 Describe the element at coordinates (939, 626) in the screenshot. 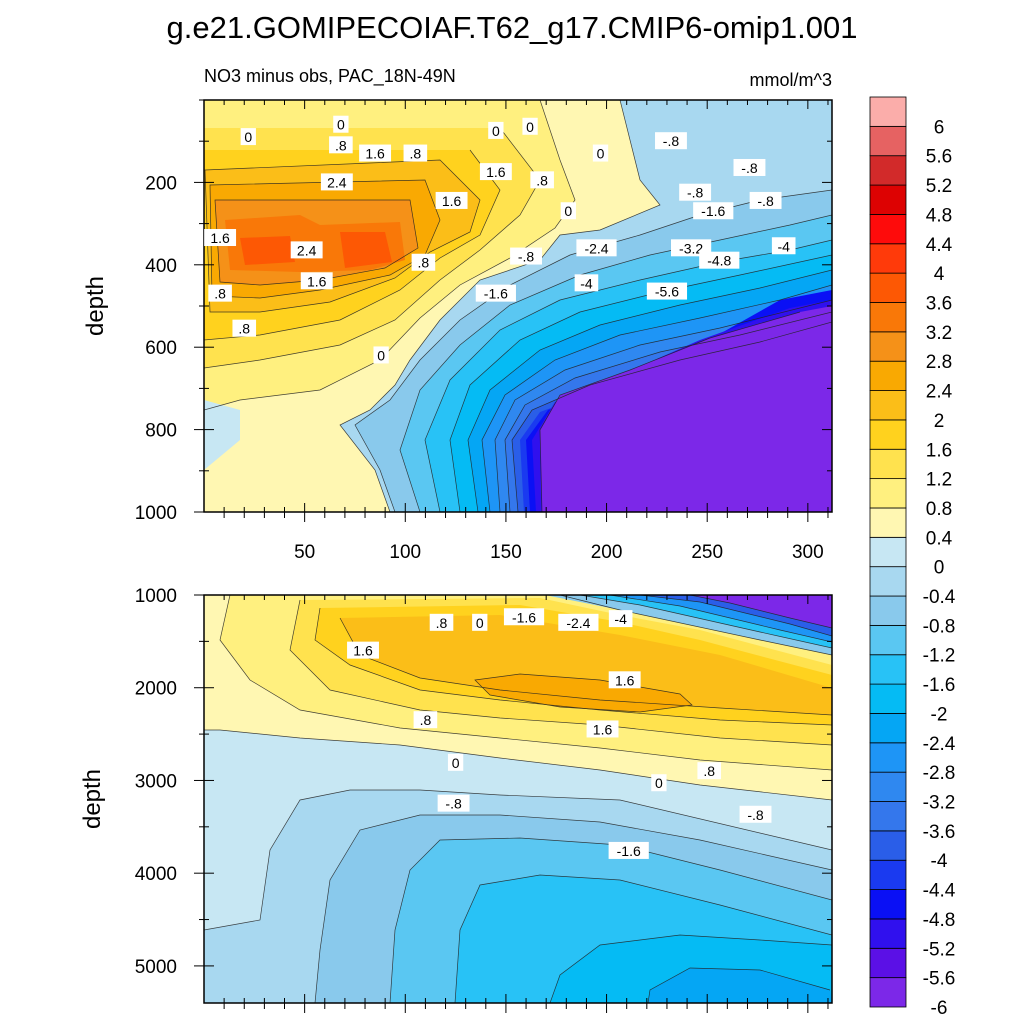

I see `colorbar-label: -0.8` at that location.